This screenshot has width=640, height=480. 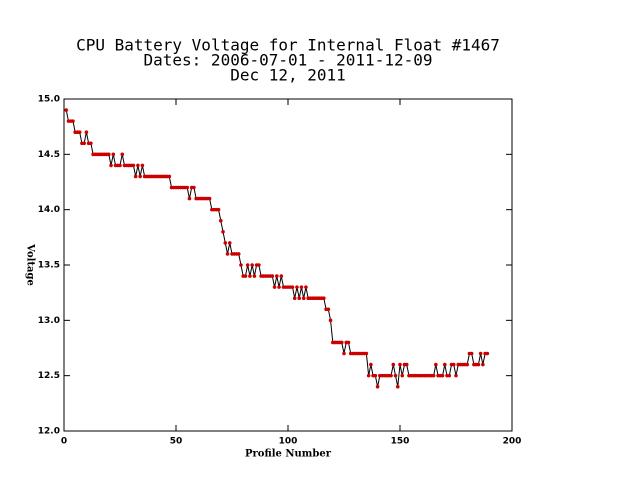 What do you see at coordinates (49, 210) in the screenshot?
I see `y-tick-label: 14.0` at bounding box center [49, 210].